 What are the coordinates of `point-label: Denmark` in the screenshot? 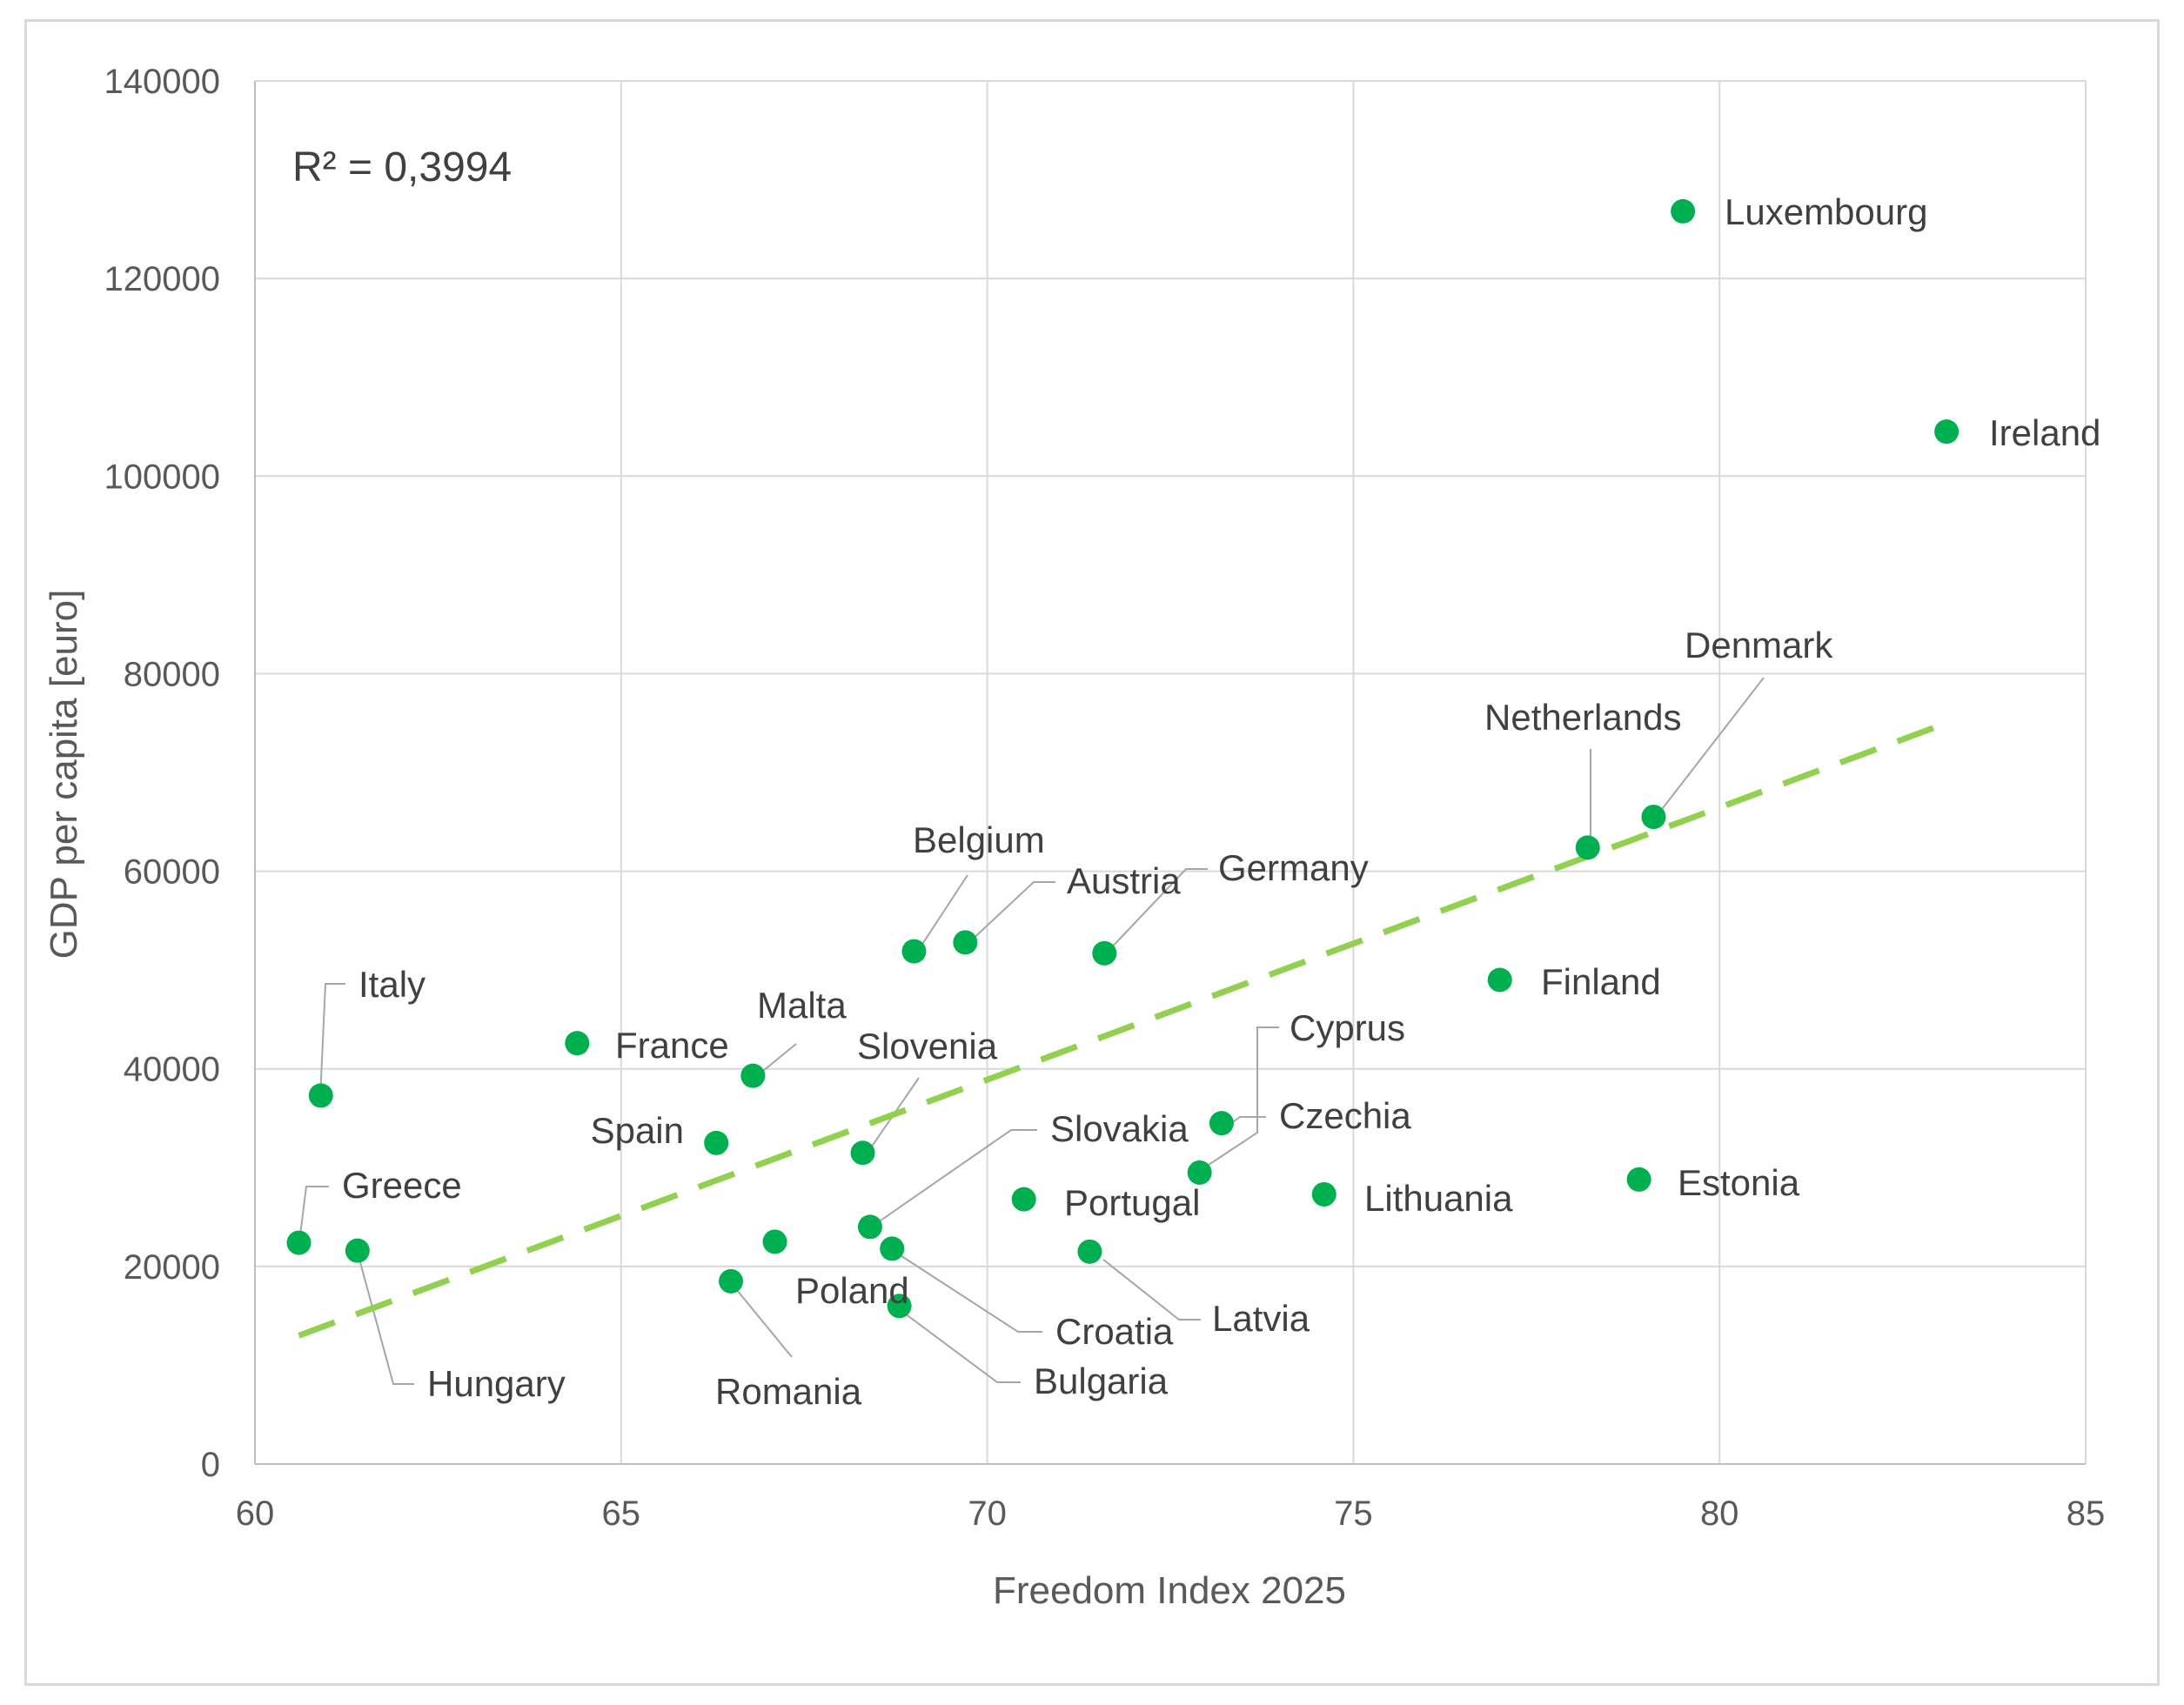 It's located at (1759, 645).